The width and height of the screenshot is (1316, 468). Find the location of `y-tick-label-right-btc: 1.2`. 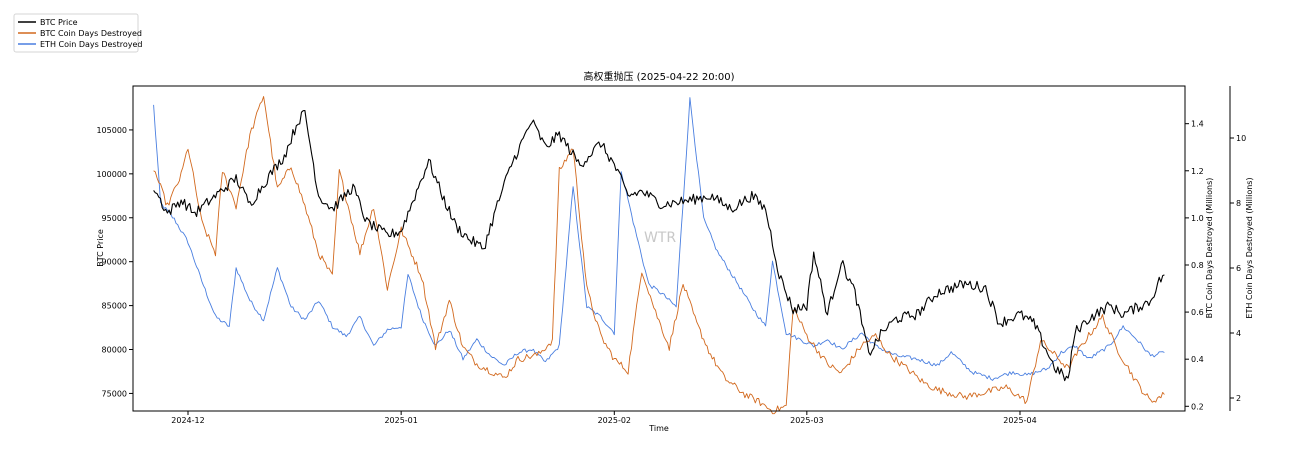

y-tick-label-right-btc: 1.2 is located at coordinates (1197, 171).